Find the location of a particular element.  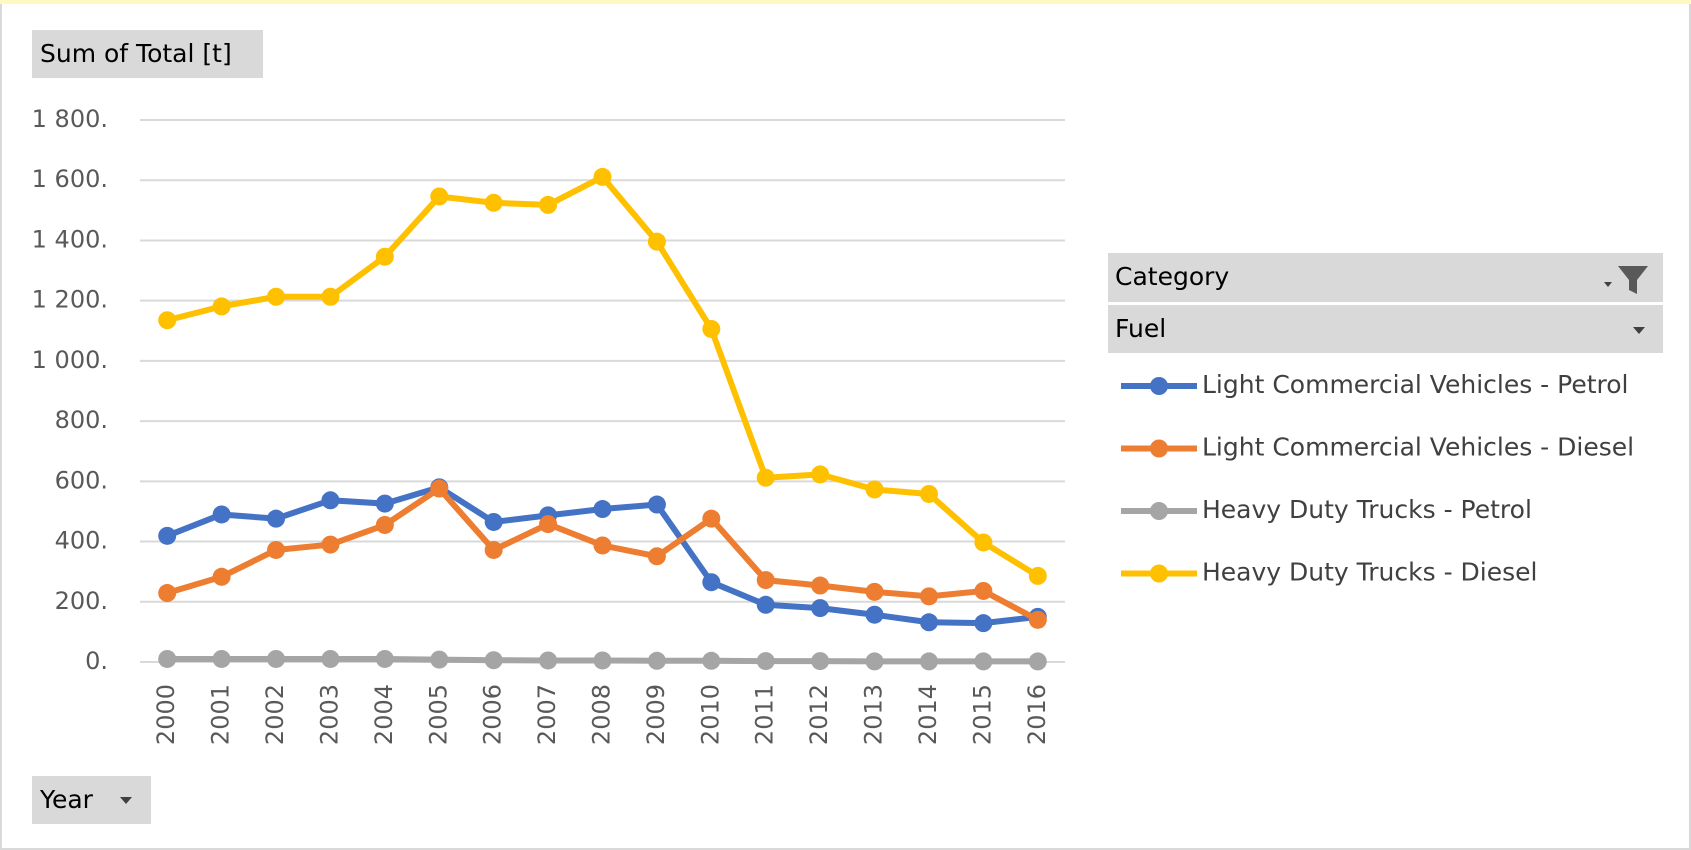

x-tick-label: 2016 is located at coordinates (1037, 714).